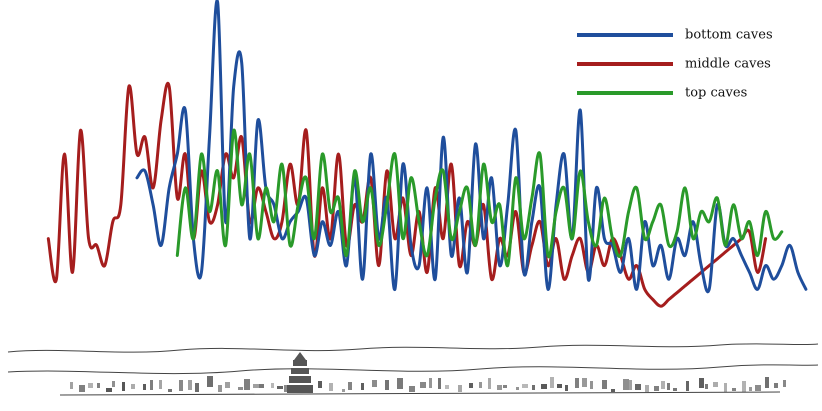  I want to click on legend-label-bottom-caves: bottom caves, so click(729, 35).